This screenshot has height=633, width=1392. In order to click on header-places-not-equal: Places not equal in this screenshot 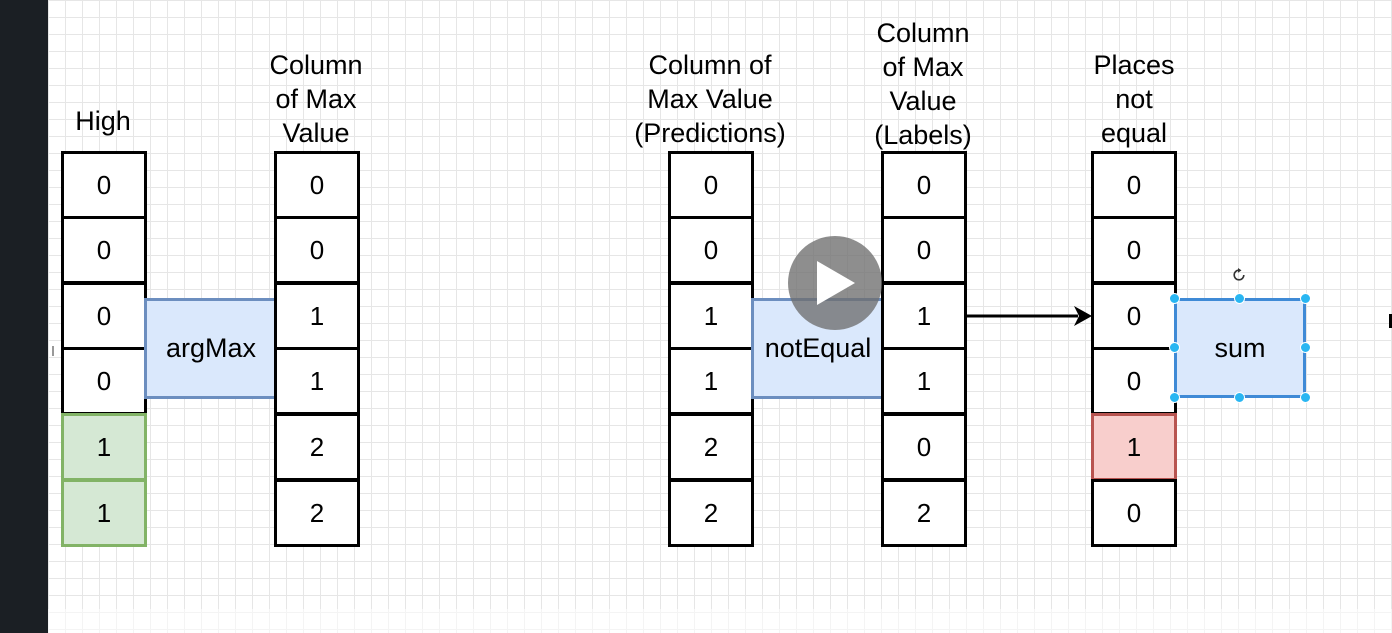, I will do `click(1134, 99)`.